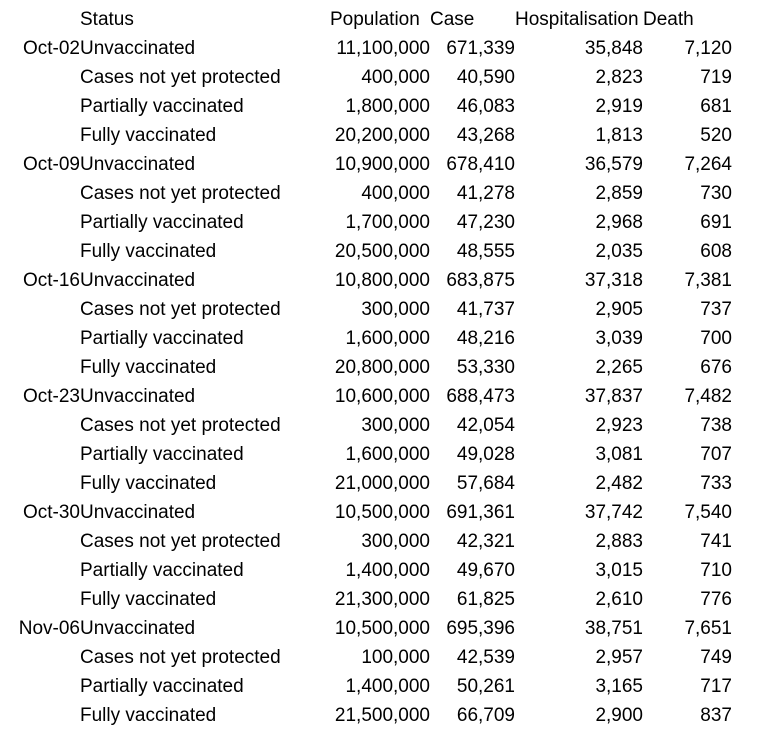 The width and height of the screenshot is (768, 733). What do you see at coordinates (716, 222) in the screenshot?
I see `death-cell: 691` at bounding box center [716, 222].